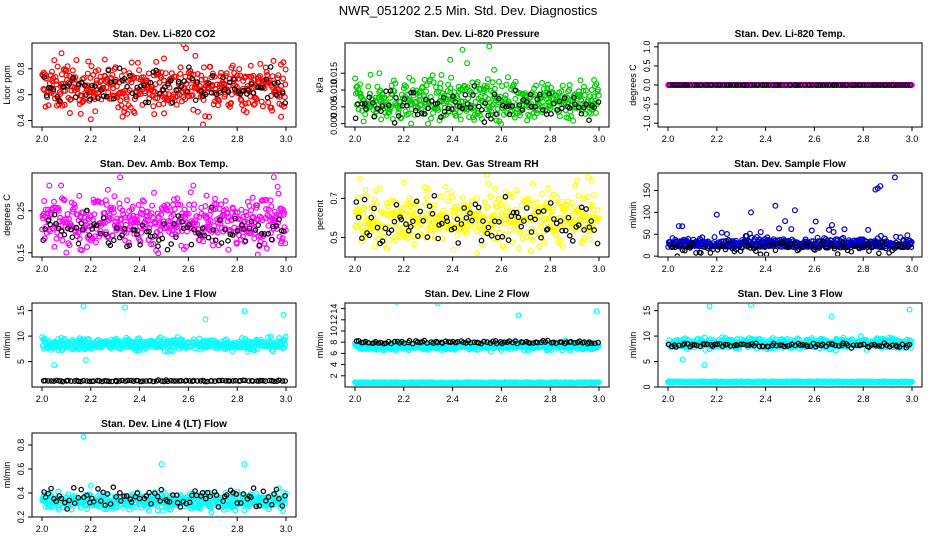 The image size is (936, 540). What do you see at coordinates (21, 94) in the screenshot?
I see `y-tick-label: 0.6` at bounding box center [21, 94].